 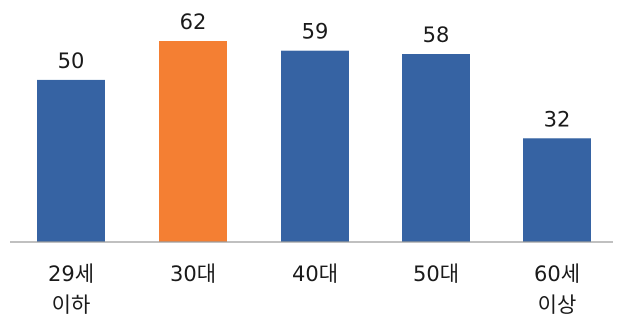 What do you see at coordinates (71, 274) in the screenshot?
I see `x-tick-label-0-line-0: 29세` at bounding box center [71, 274].